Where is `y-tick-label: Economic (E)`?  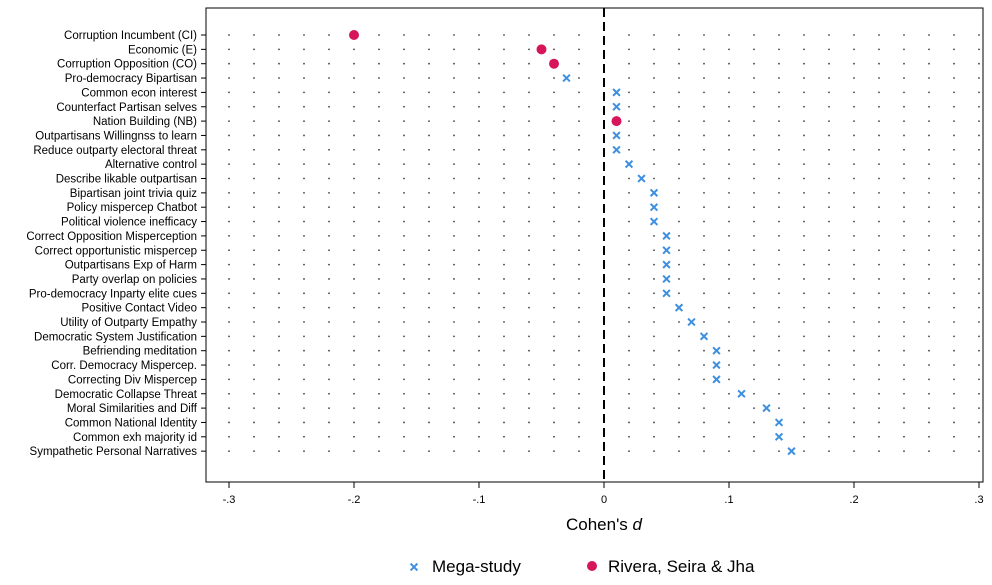 y-tick-label: Economic (E) is located at coordinates (162, 50).